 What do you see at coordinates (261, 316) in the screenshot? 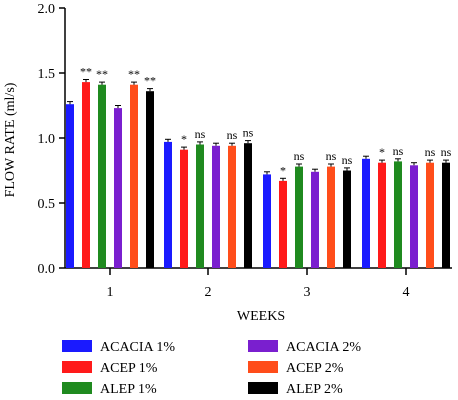
I see `x-axis-title: WEEKS` at bounding box center [261, 316].